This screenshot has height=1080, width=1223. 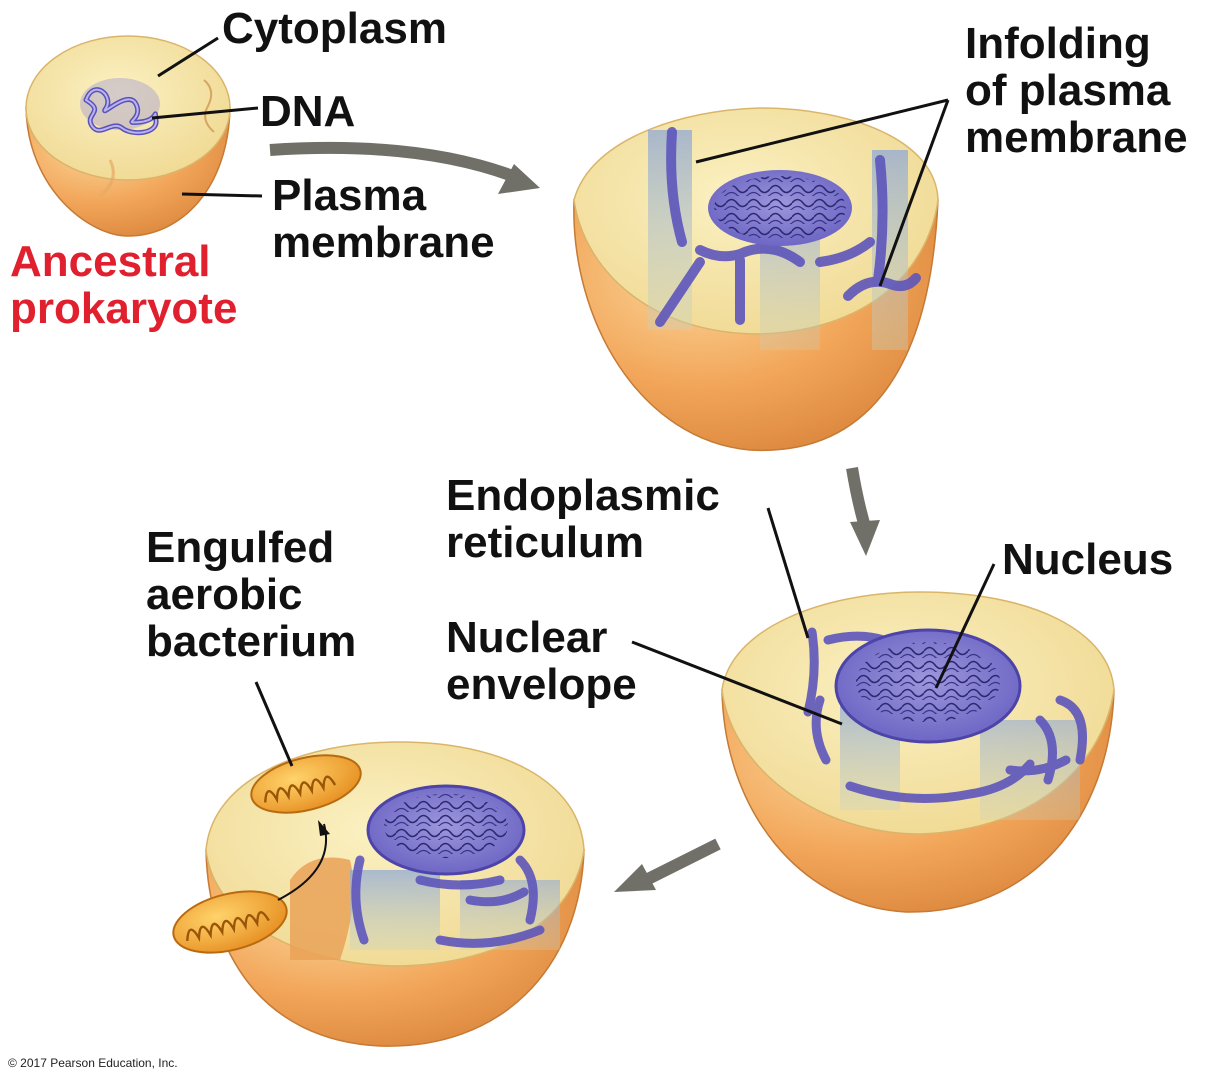 I want to click on leader-nucleus, so click(x=965, y=626).